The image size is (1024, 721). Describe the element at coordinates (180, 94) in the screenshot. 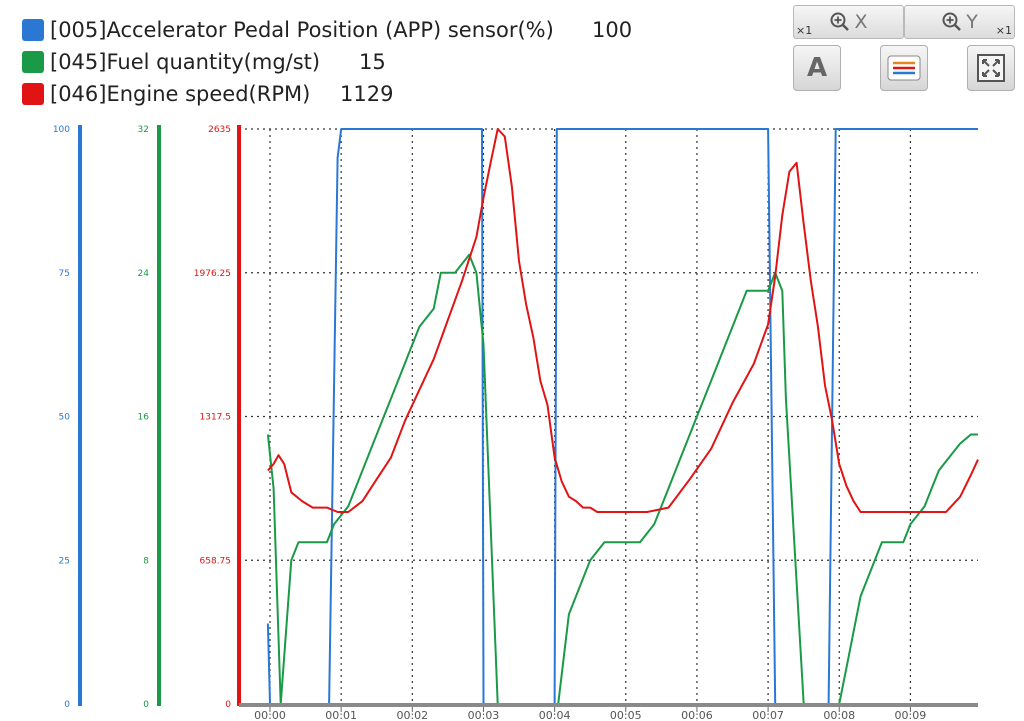

I see `legend-label-rpm: [046]Engine speed(RPM)` at that location.